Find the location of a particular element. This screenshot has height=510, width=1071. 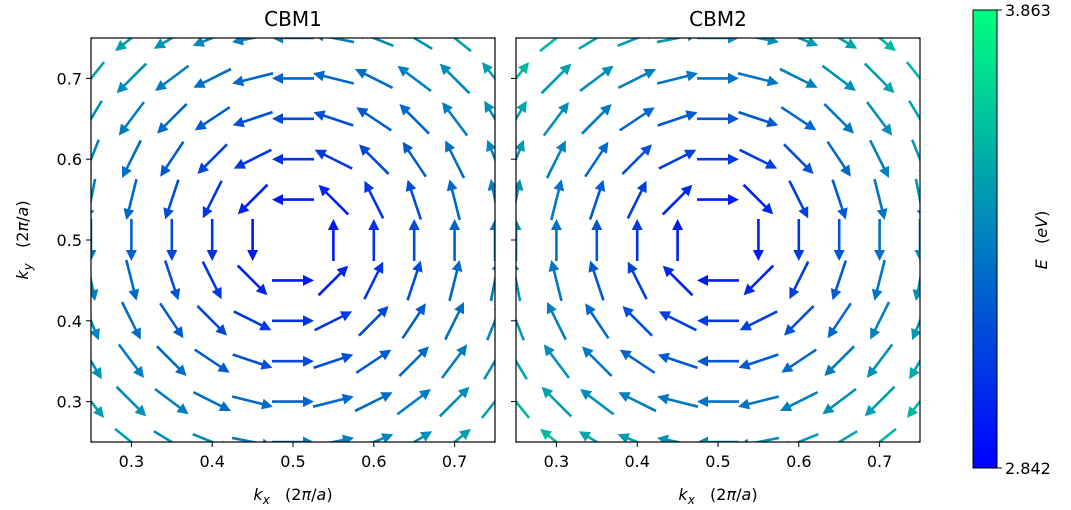

y-axis-label: ky (2π/a) is located at coordinates (24, 239).